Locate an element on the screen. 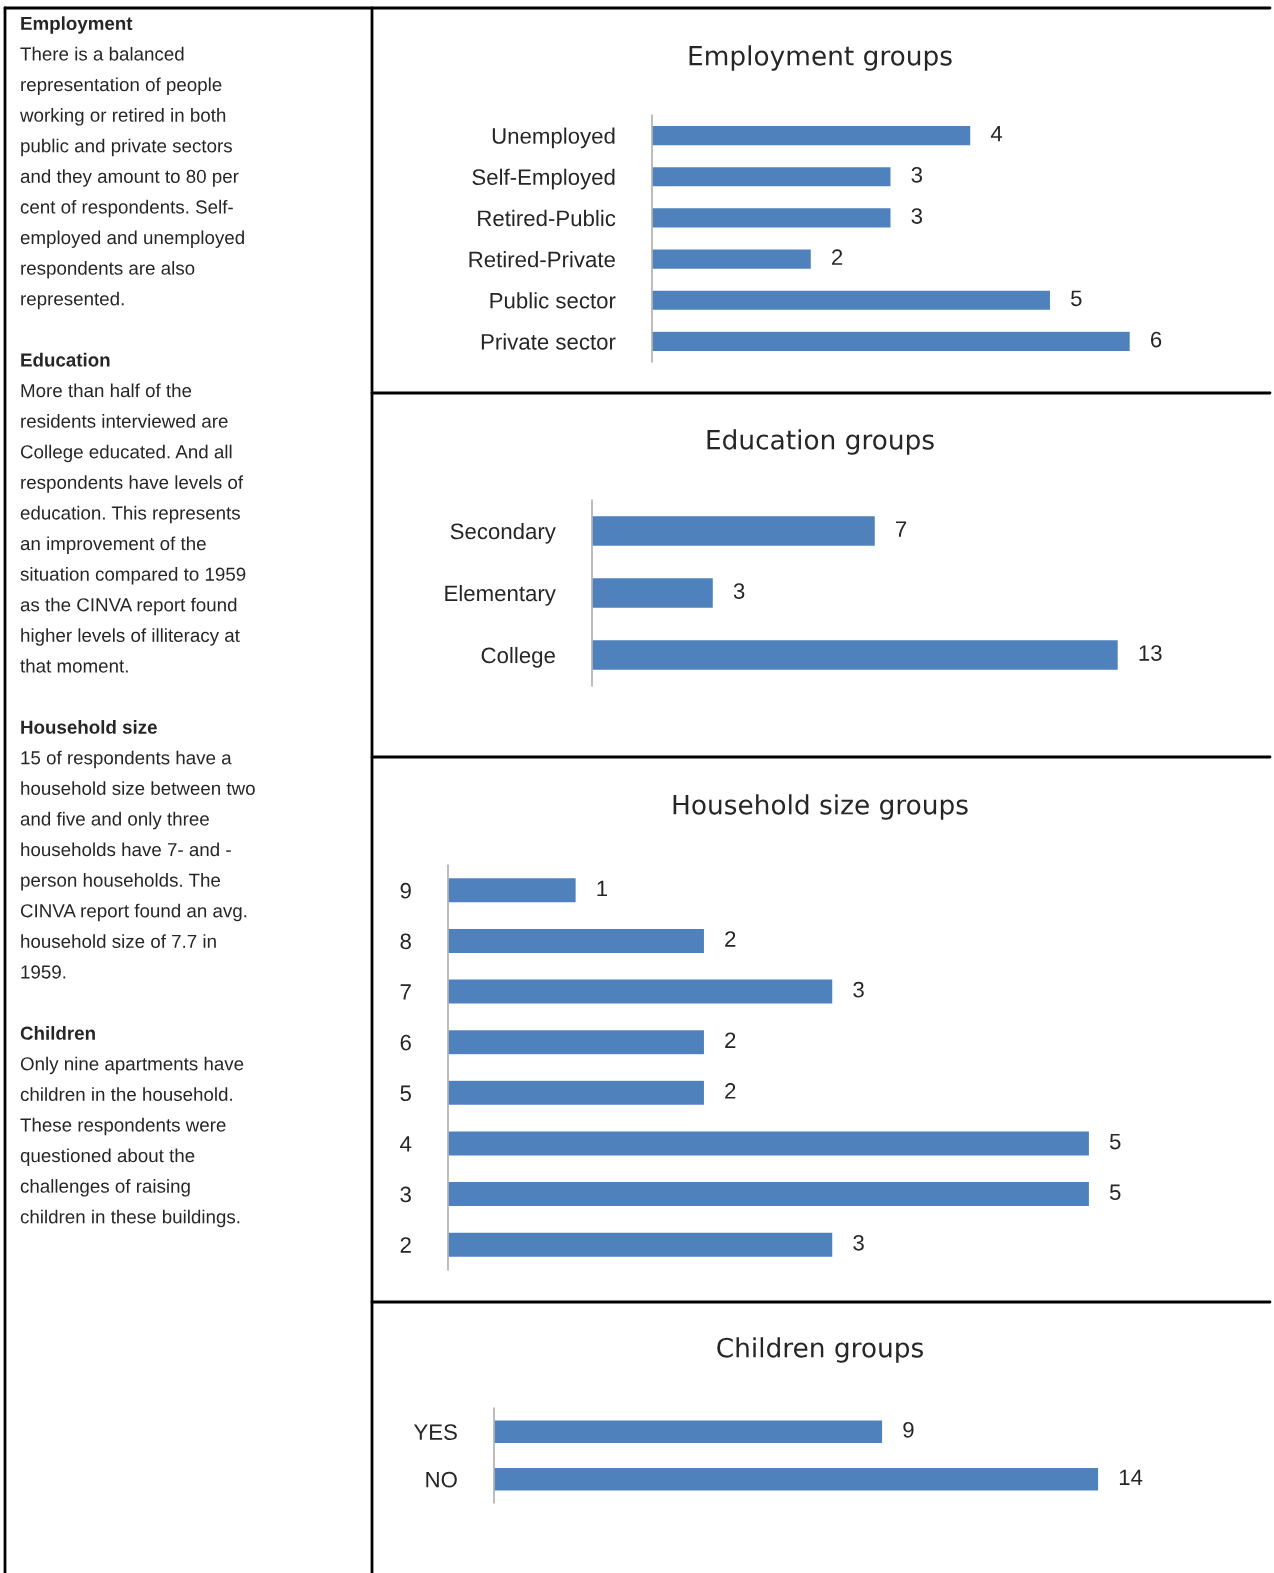  data-label: 1 is located at coordinates (602, 888).